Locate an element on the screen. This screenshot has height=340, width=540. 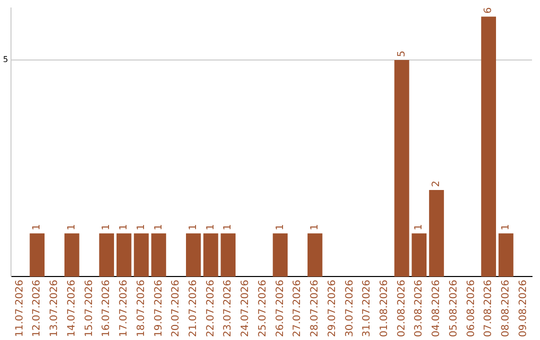
x-tick-label: 19.07.2026 is located at coordinates (158, 309).